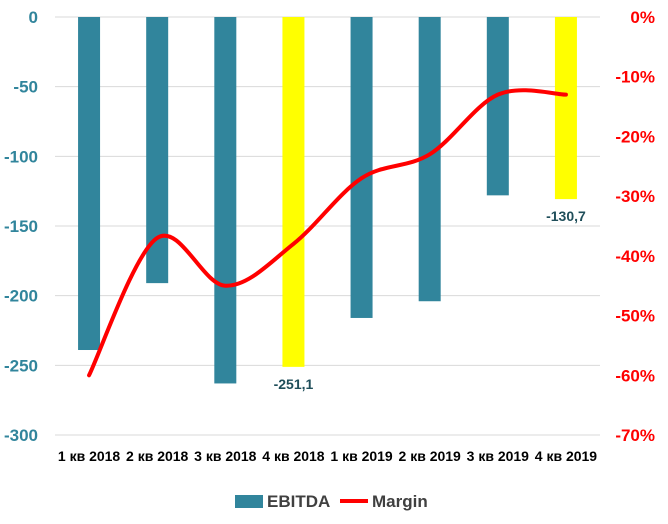 The height and width of the screenshot is (524, 668). I want to click on right-axis-tick-label: -30%, so click(635, 196).